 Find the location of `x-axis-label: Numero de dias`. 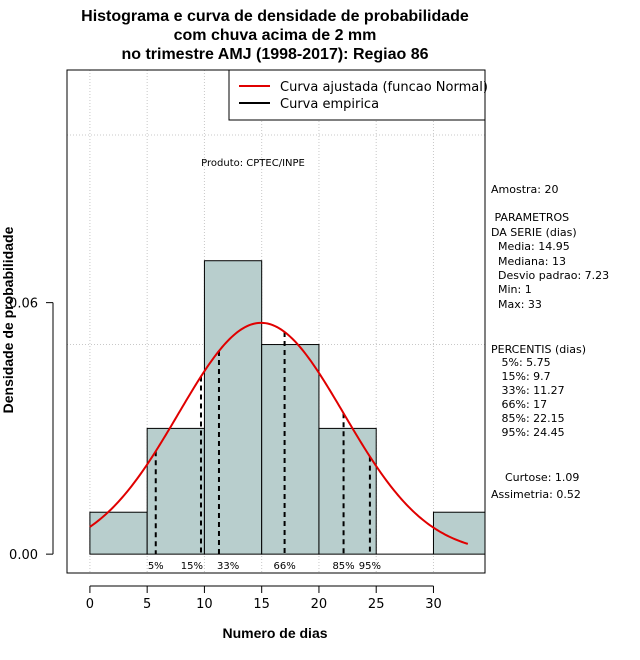

x-axis-label: Numero de dias is located at coordinates (274, 633).